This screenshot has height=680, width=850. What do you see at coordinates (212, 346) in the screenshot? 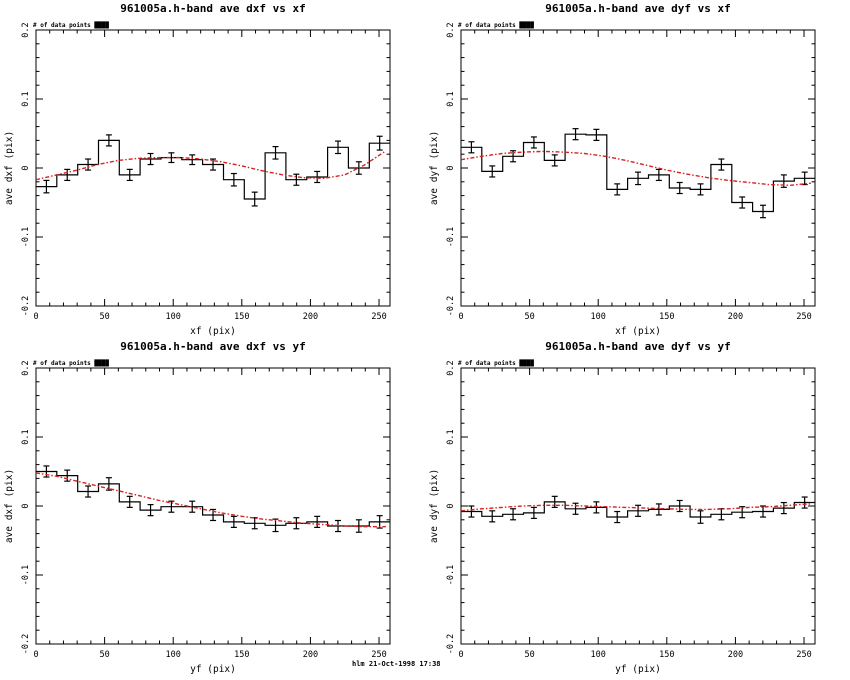
I see `plot-title: 961005a.h-band ave dxf vs yf` at bounding box center [212, 346].